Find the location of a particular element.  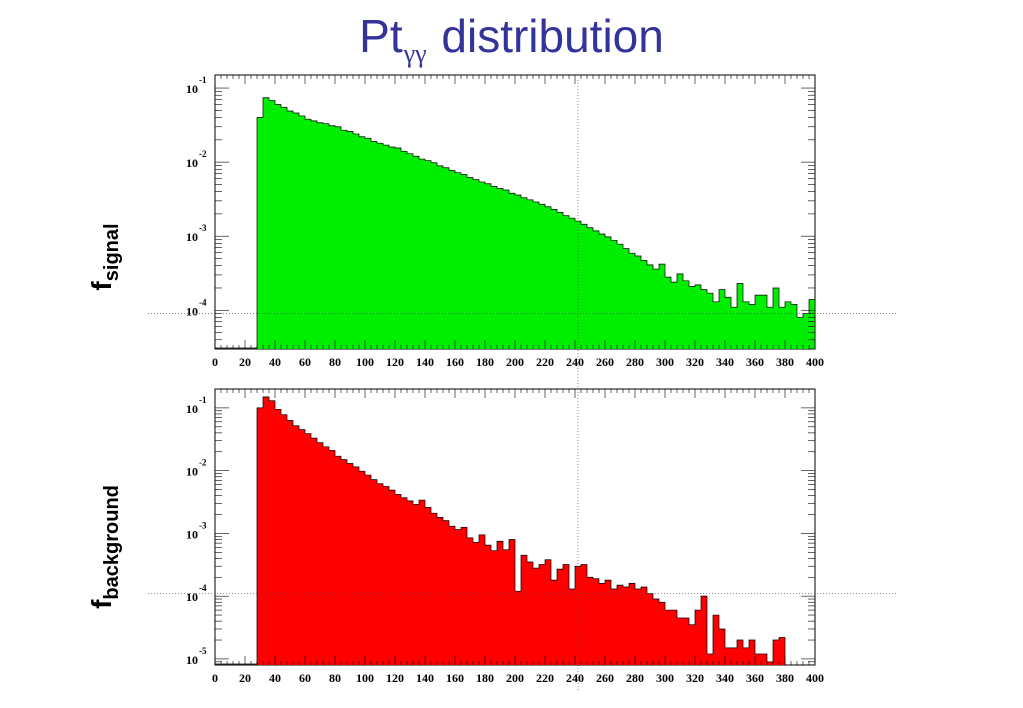

signal-x-tick-label: 120 is located at coordinates (395, 362).